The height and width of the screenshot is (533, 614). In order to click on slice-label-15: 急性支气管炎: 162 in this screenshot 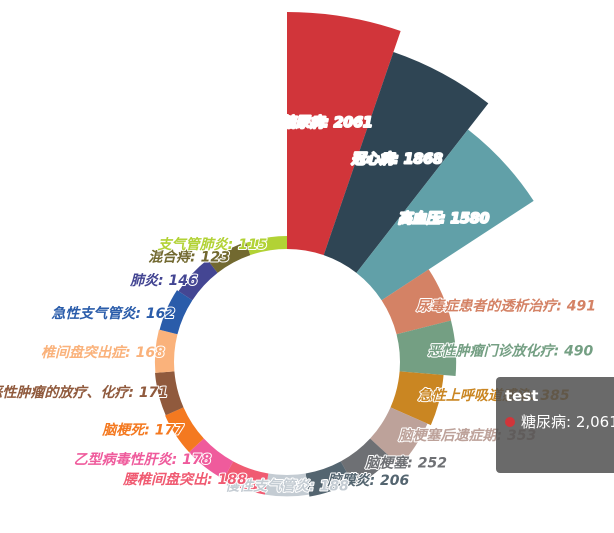, I will do `click(113, 313)`.